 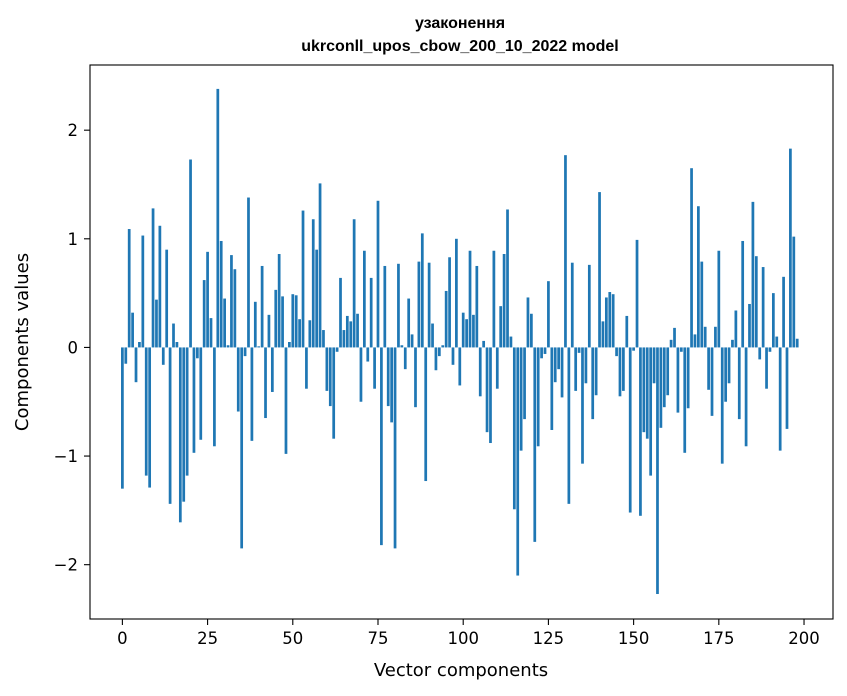 I want to click on y-tick-label: 1, so click(x=73, y=239).